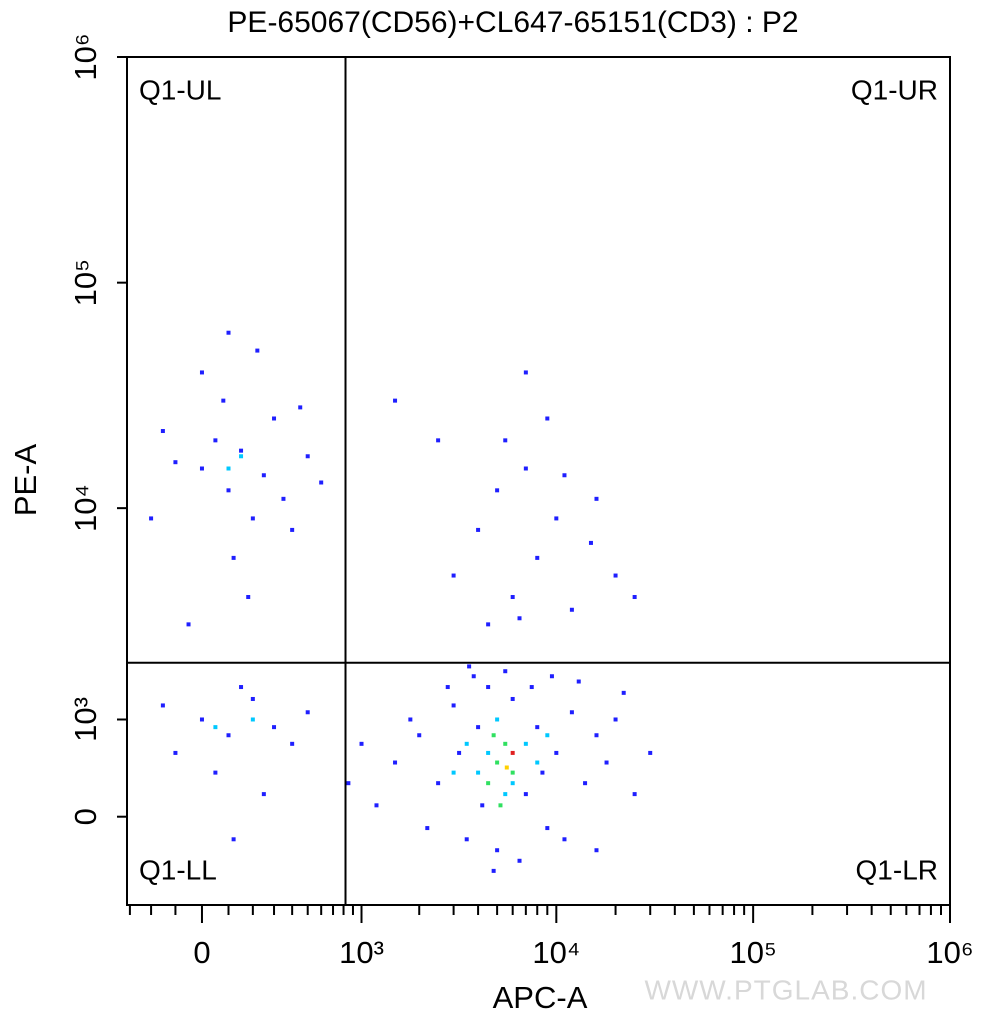  I want to click on x-tick-label: 10⁶, so click(949, 952).